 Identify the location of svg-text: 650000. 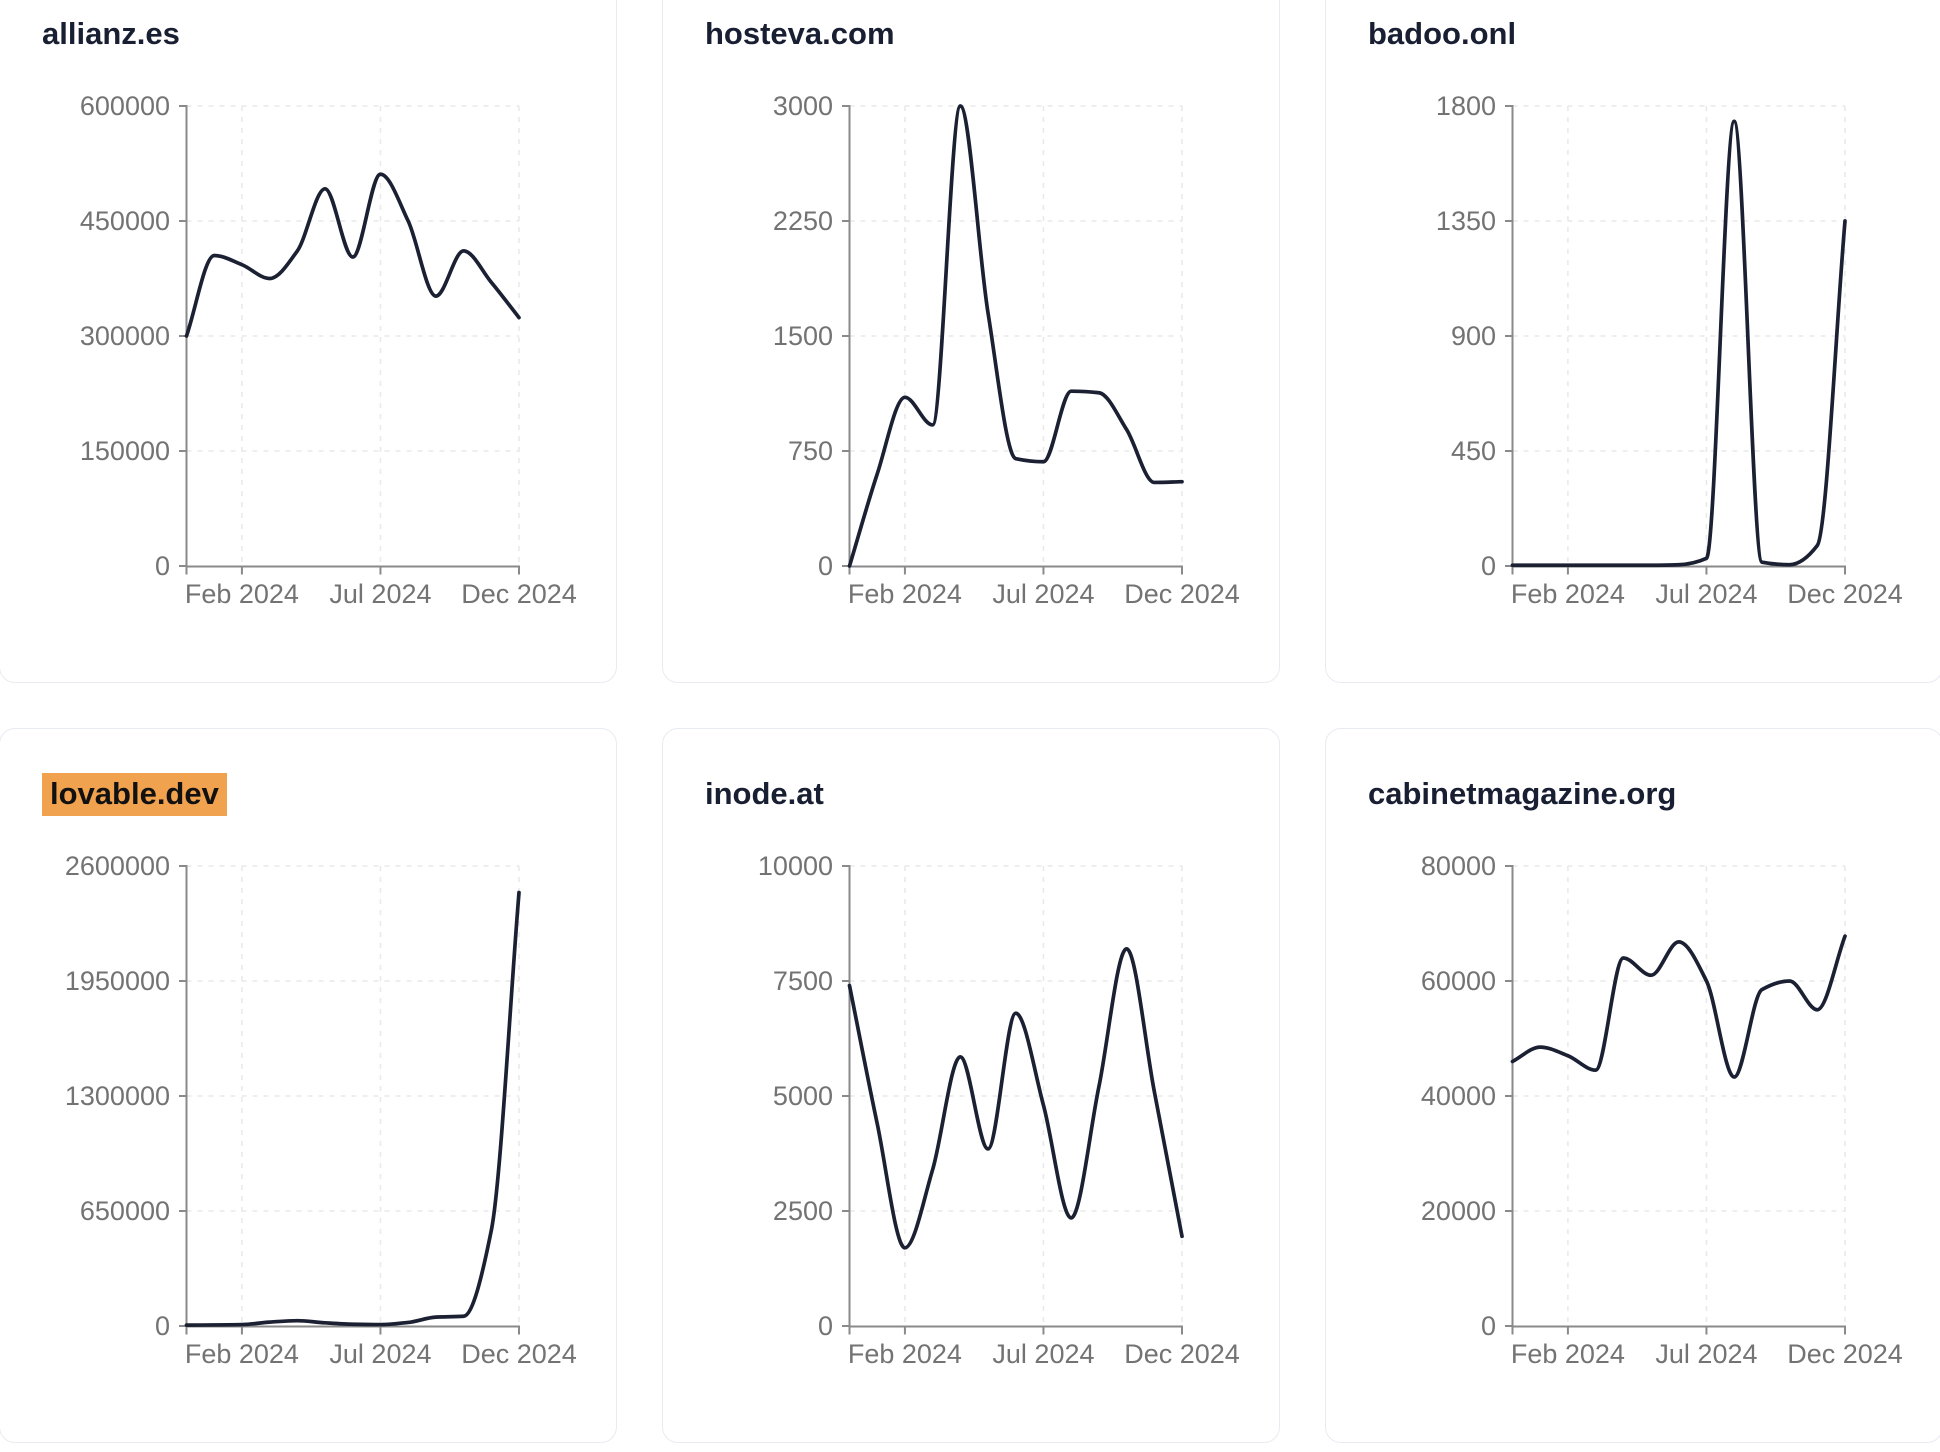
(125, 1211).